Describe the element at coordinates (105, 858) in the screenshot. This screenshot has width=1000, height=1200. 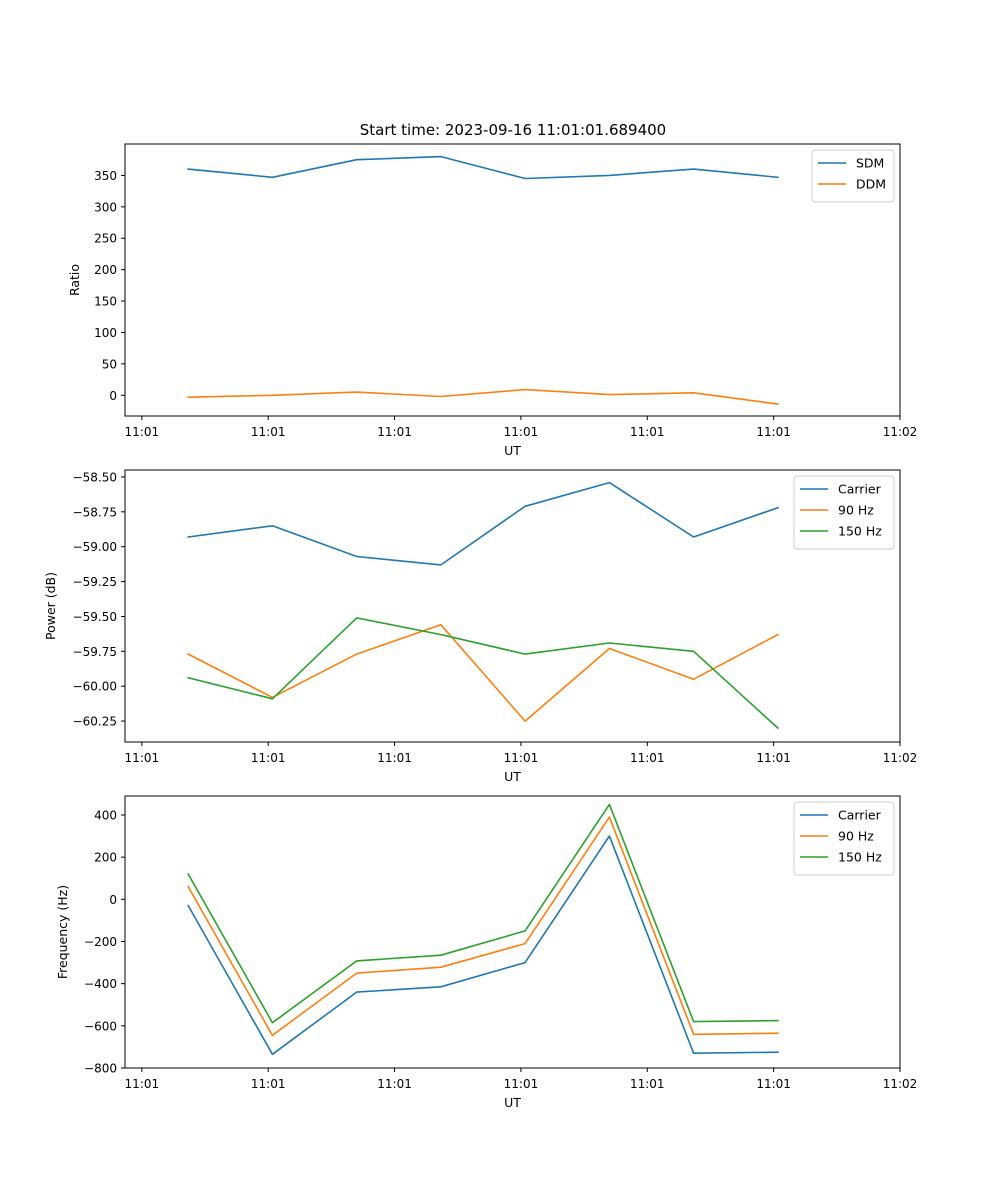
I see `frequency-y-tick-label: 200` at that location.